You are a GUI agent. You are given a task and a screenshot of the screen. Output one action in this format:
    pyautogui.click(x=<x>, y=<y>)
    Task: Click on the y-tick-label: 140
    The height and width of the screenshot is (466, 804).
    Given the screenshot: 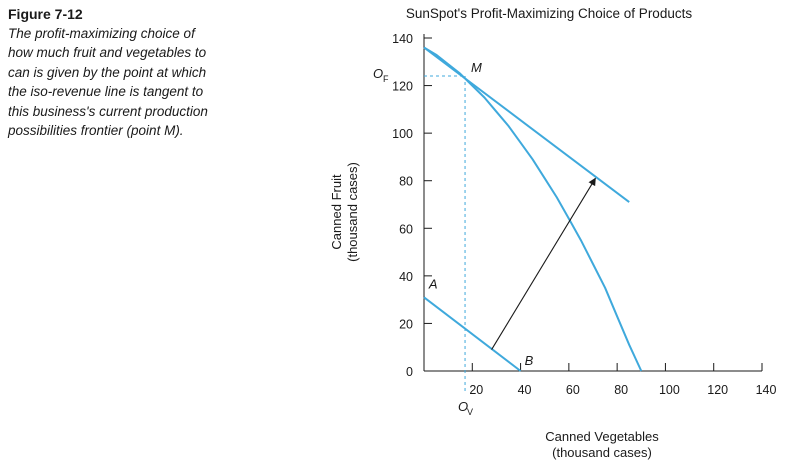 What is the action you would take?
    pyautogui.click(x=402, y=39)
    